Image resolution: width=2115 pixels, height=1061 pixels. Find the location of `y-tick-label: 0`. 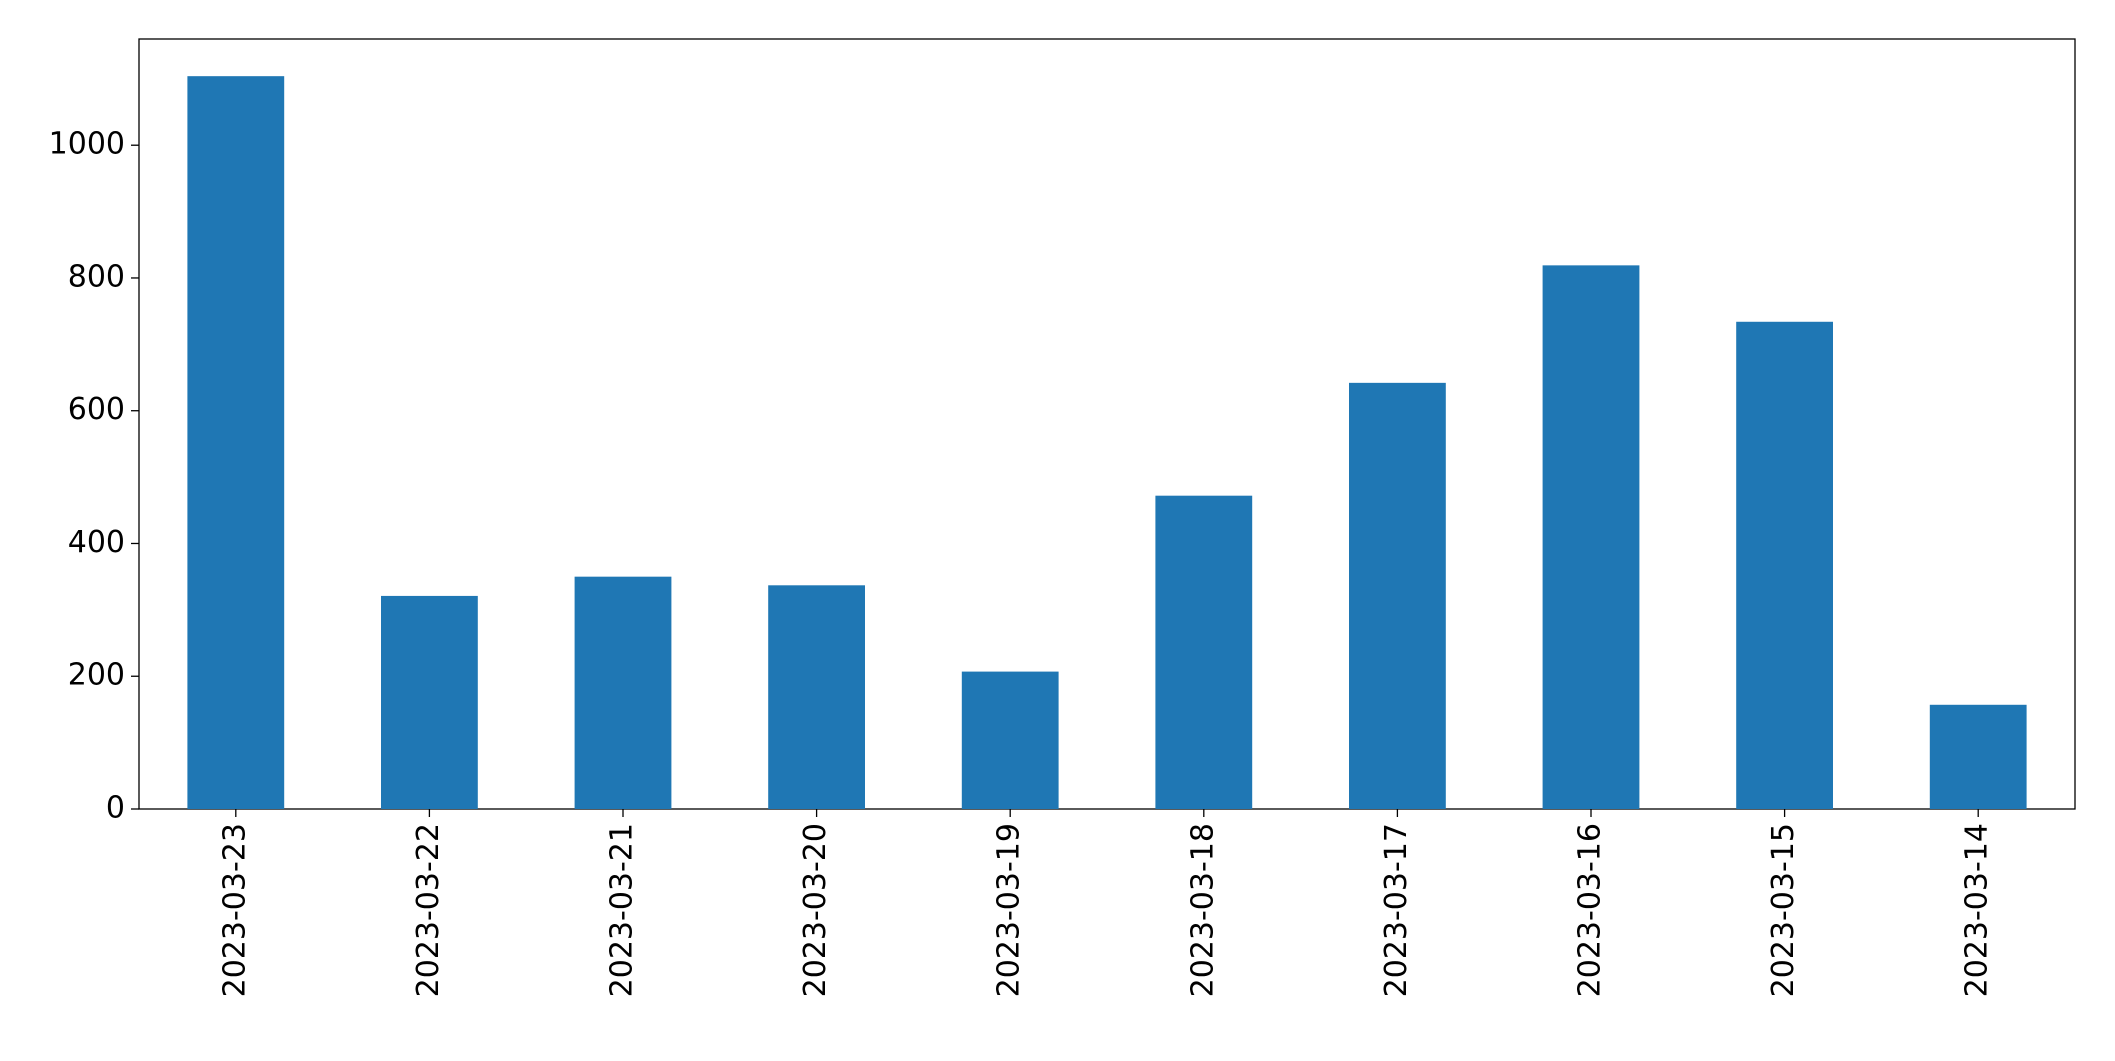

y-tick-label: 0 is located at coordinates (115, 808).